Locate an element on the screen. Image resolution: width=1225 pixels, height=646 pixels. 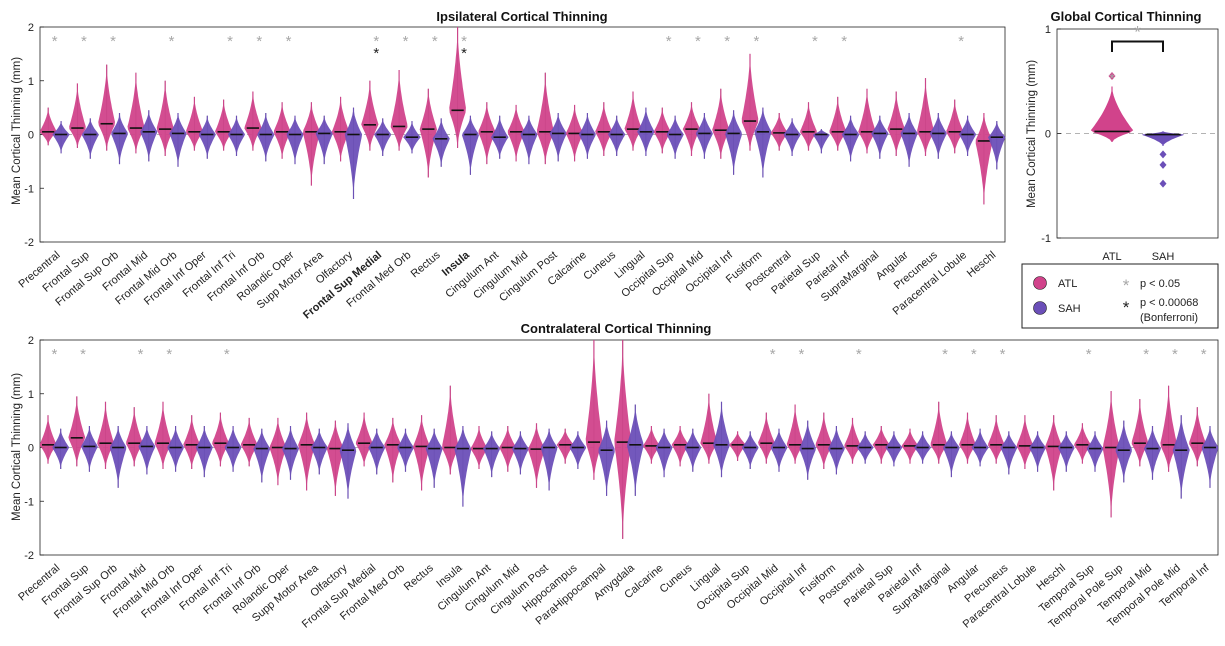
legend-black-text: p < 0.00068 is located at coordinates (1169, 303).